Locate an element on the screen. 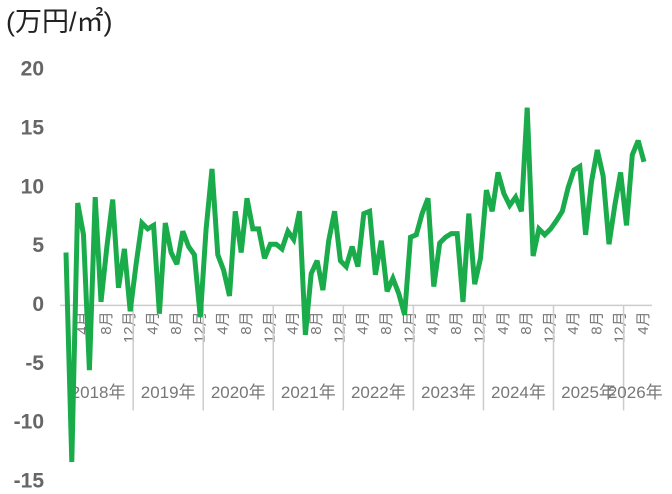 The width and height of the screenshot is (672, 494). year-label: 2019年 is located at coordinates (168, 392).